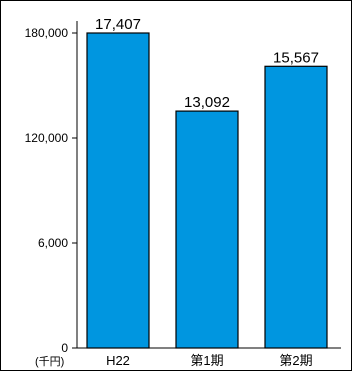 The height and width of the screenshot is (372, 352). I want to click on x-category-label: H22, so click(118, 360).